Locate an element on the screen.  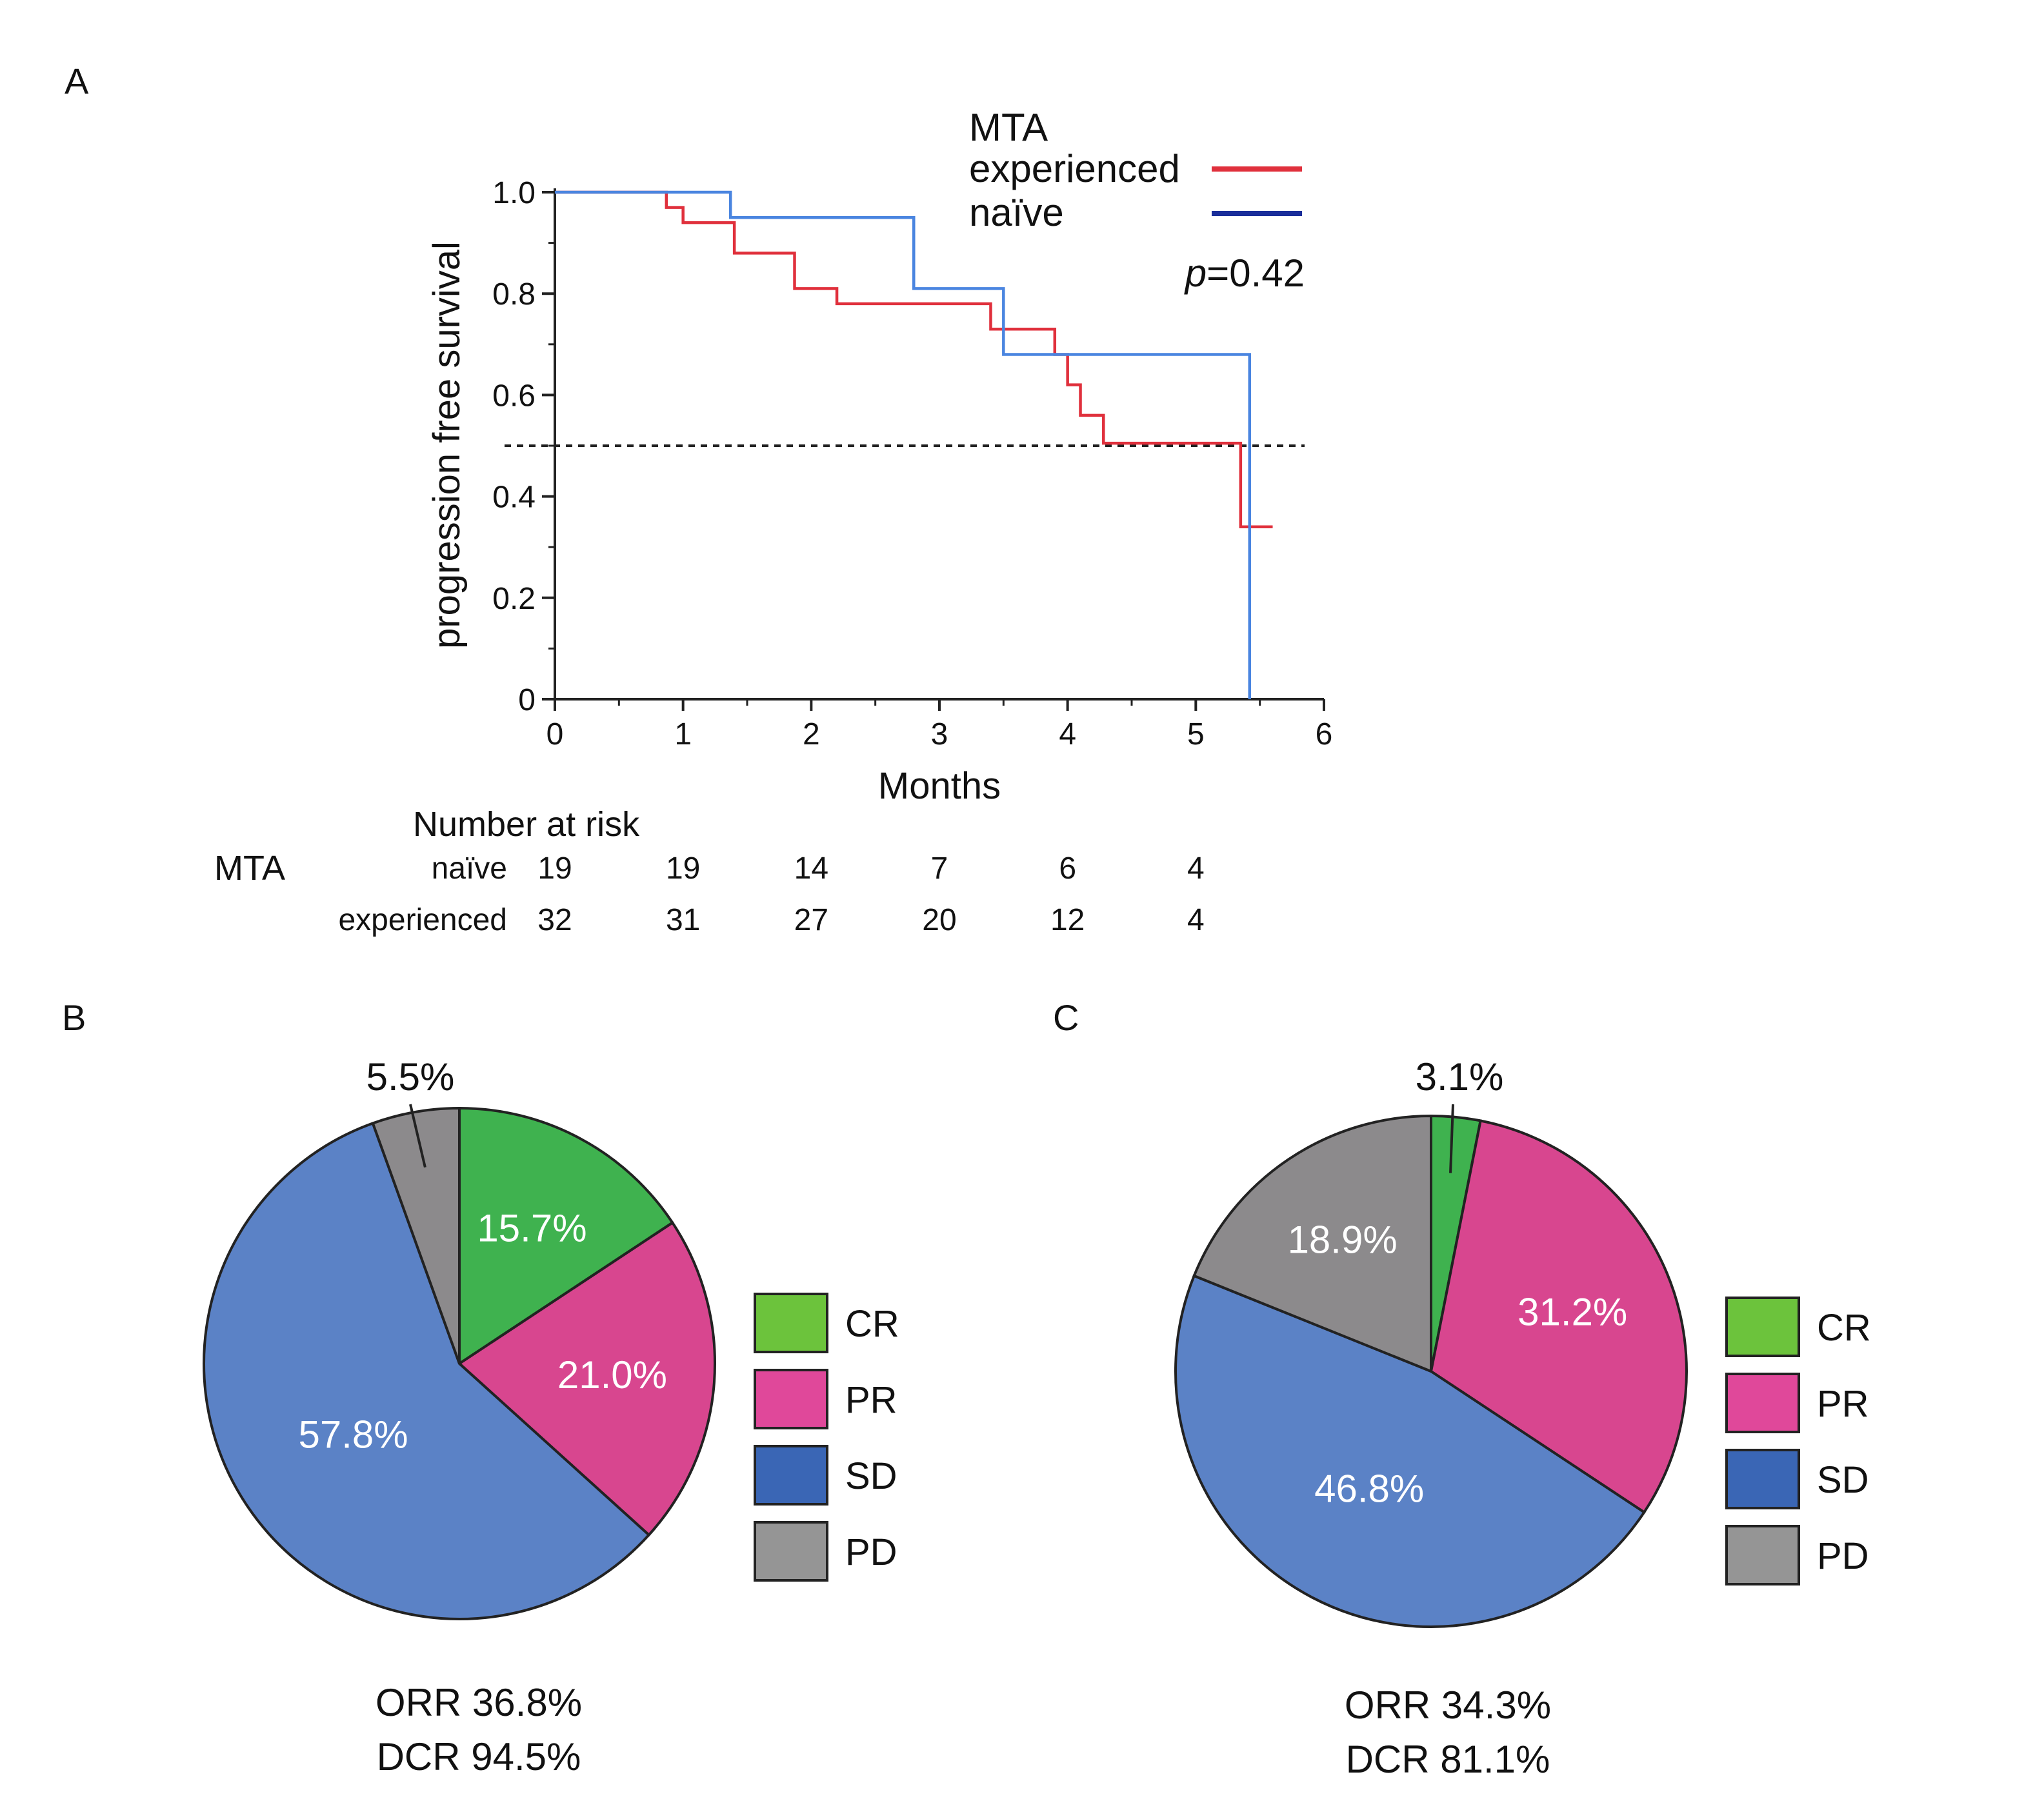
risk-value: 27 is located at coordinates (811, 920).